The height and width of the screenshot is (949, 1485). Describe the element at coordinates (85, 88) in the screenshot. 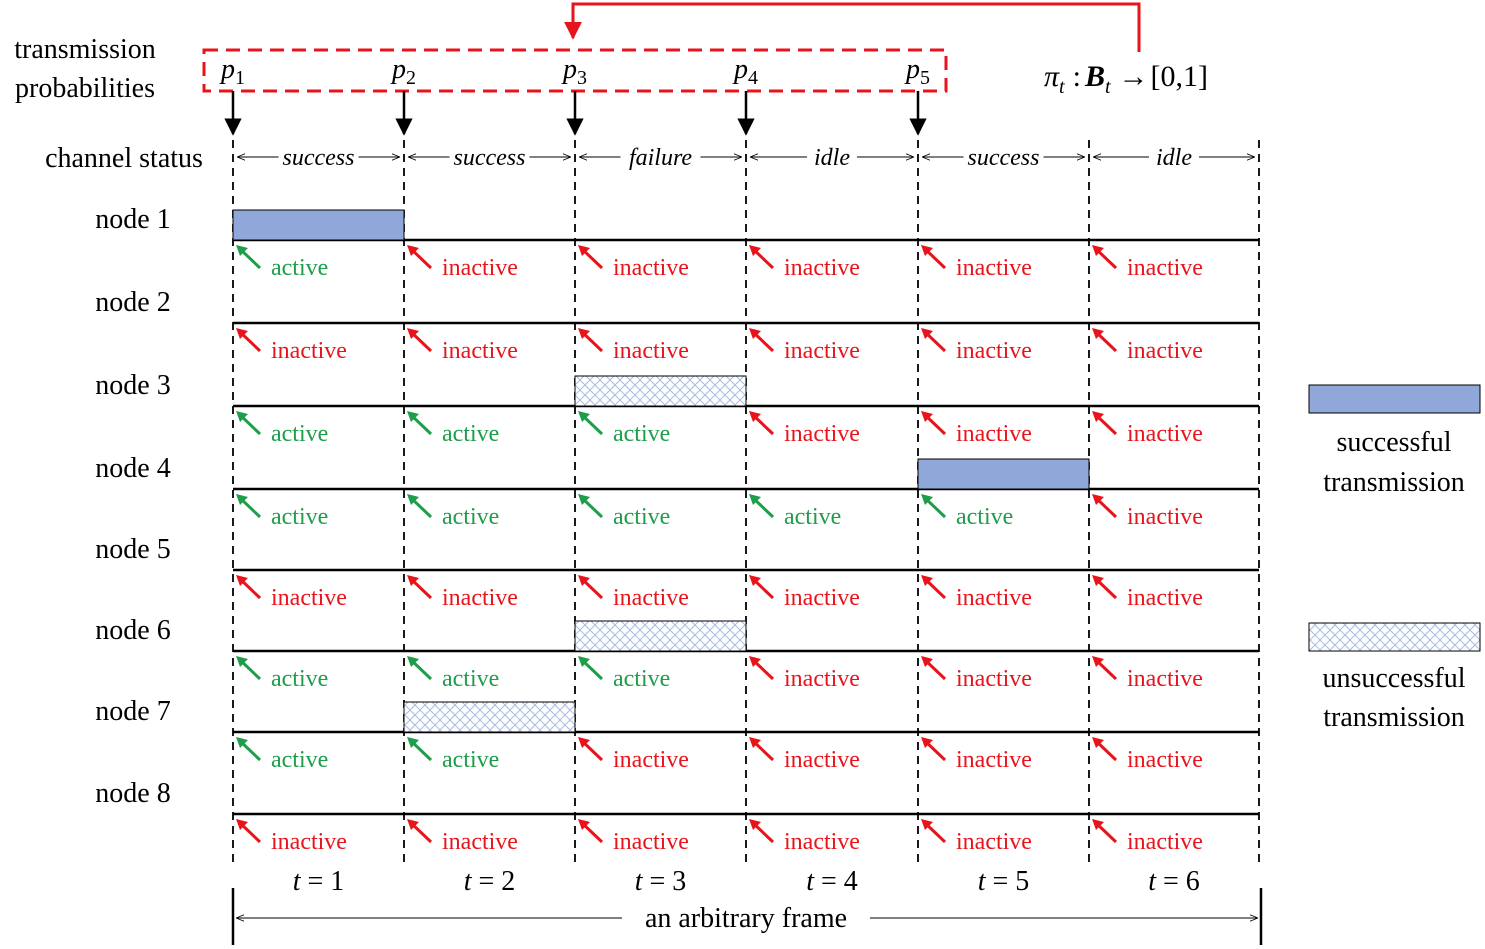

I see `tp-label-line2: probabilities` at that location.